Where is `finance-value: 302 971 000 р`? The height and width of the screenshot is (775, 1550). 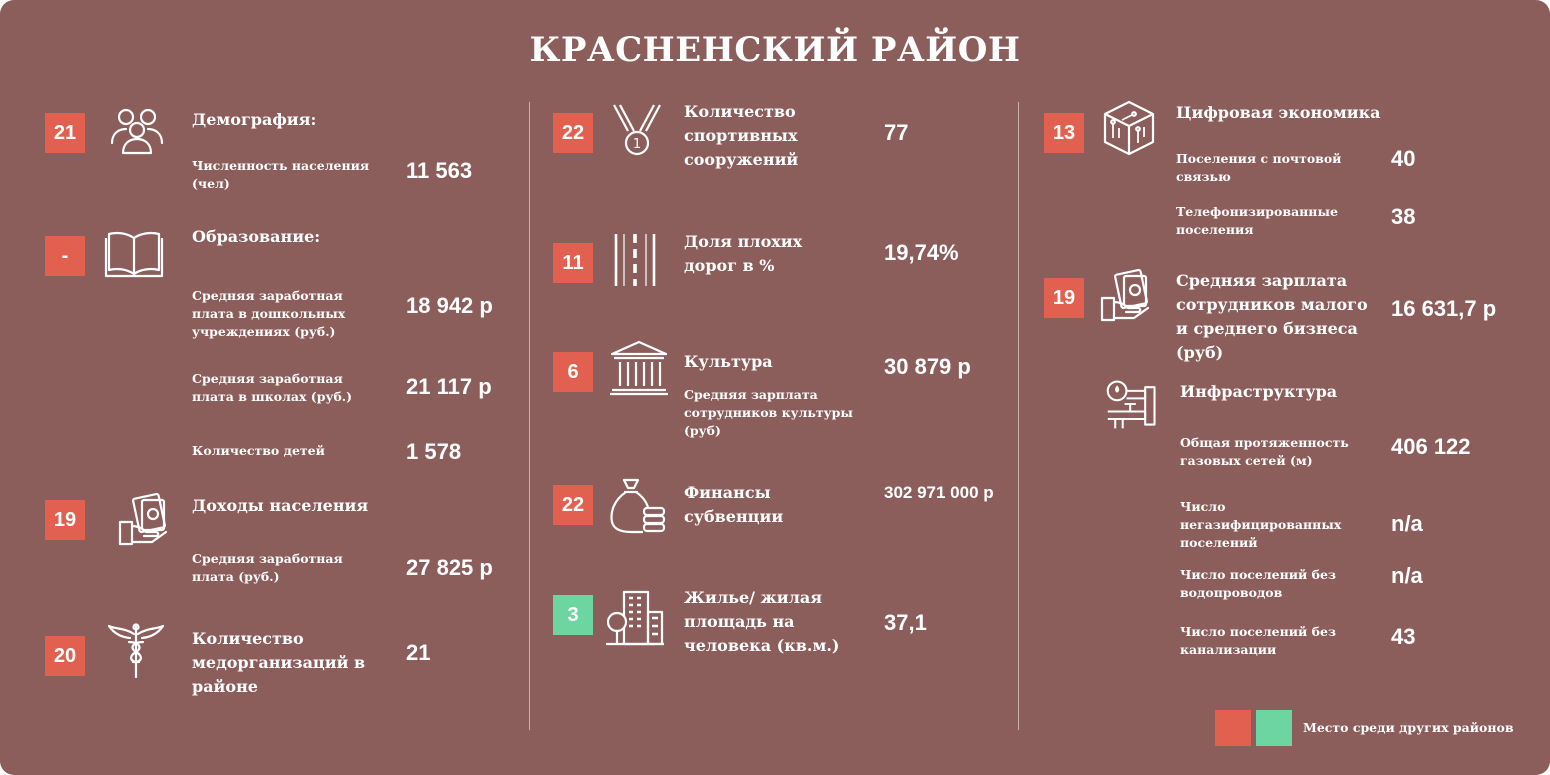 finance-value: 302 971 000 р is located at coordinates (939, 492).